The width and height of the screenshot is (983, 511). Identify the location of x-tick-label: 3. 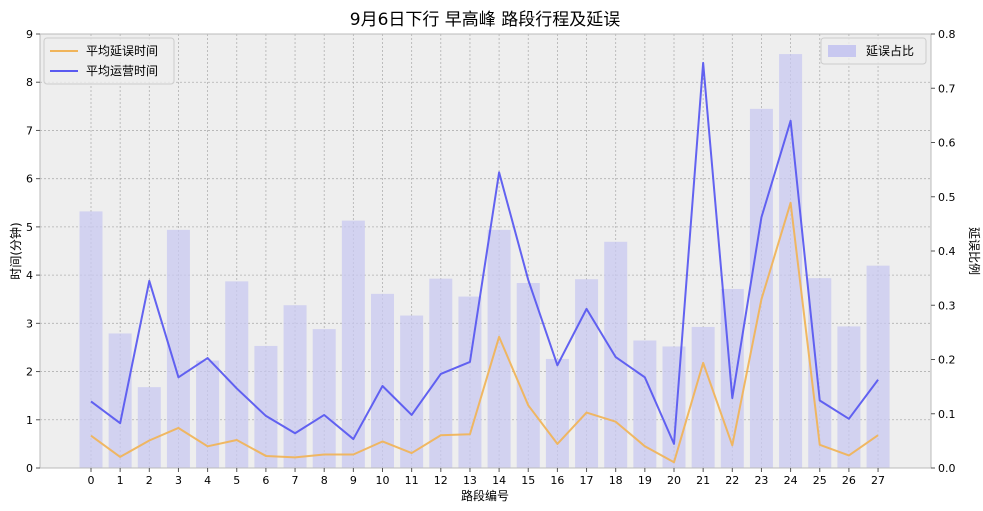
(178, 480).